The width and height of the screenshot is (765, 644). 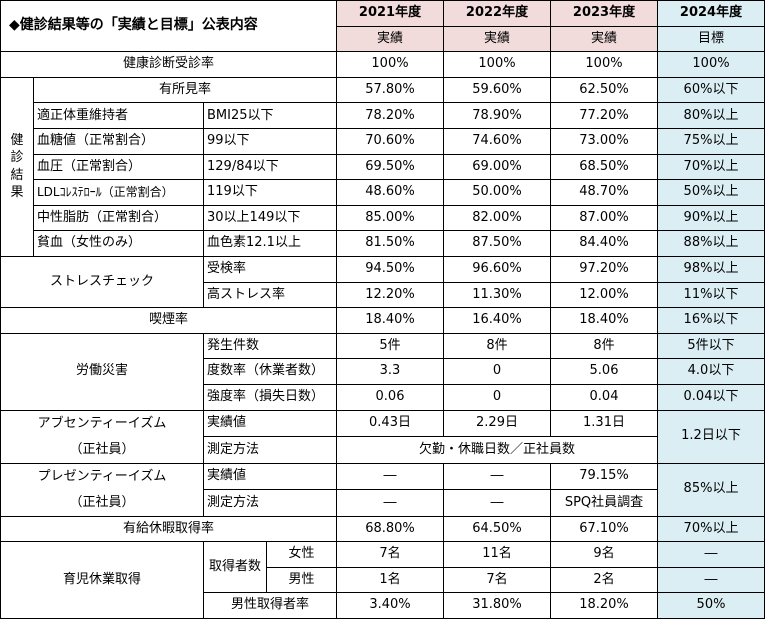 I want to click on absenteeism-title: アブセンティーイズム, so click(x=102, y=423).